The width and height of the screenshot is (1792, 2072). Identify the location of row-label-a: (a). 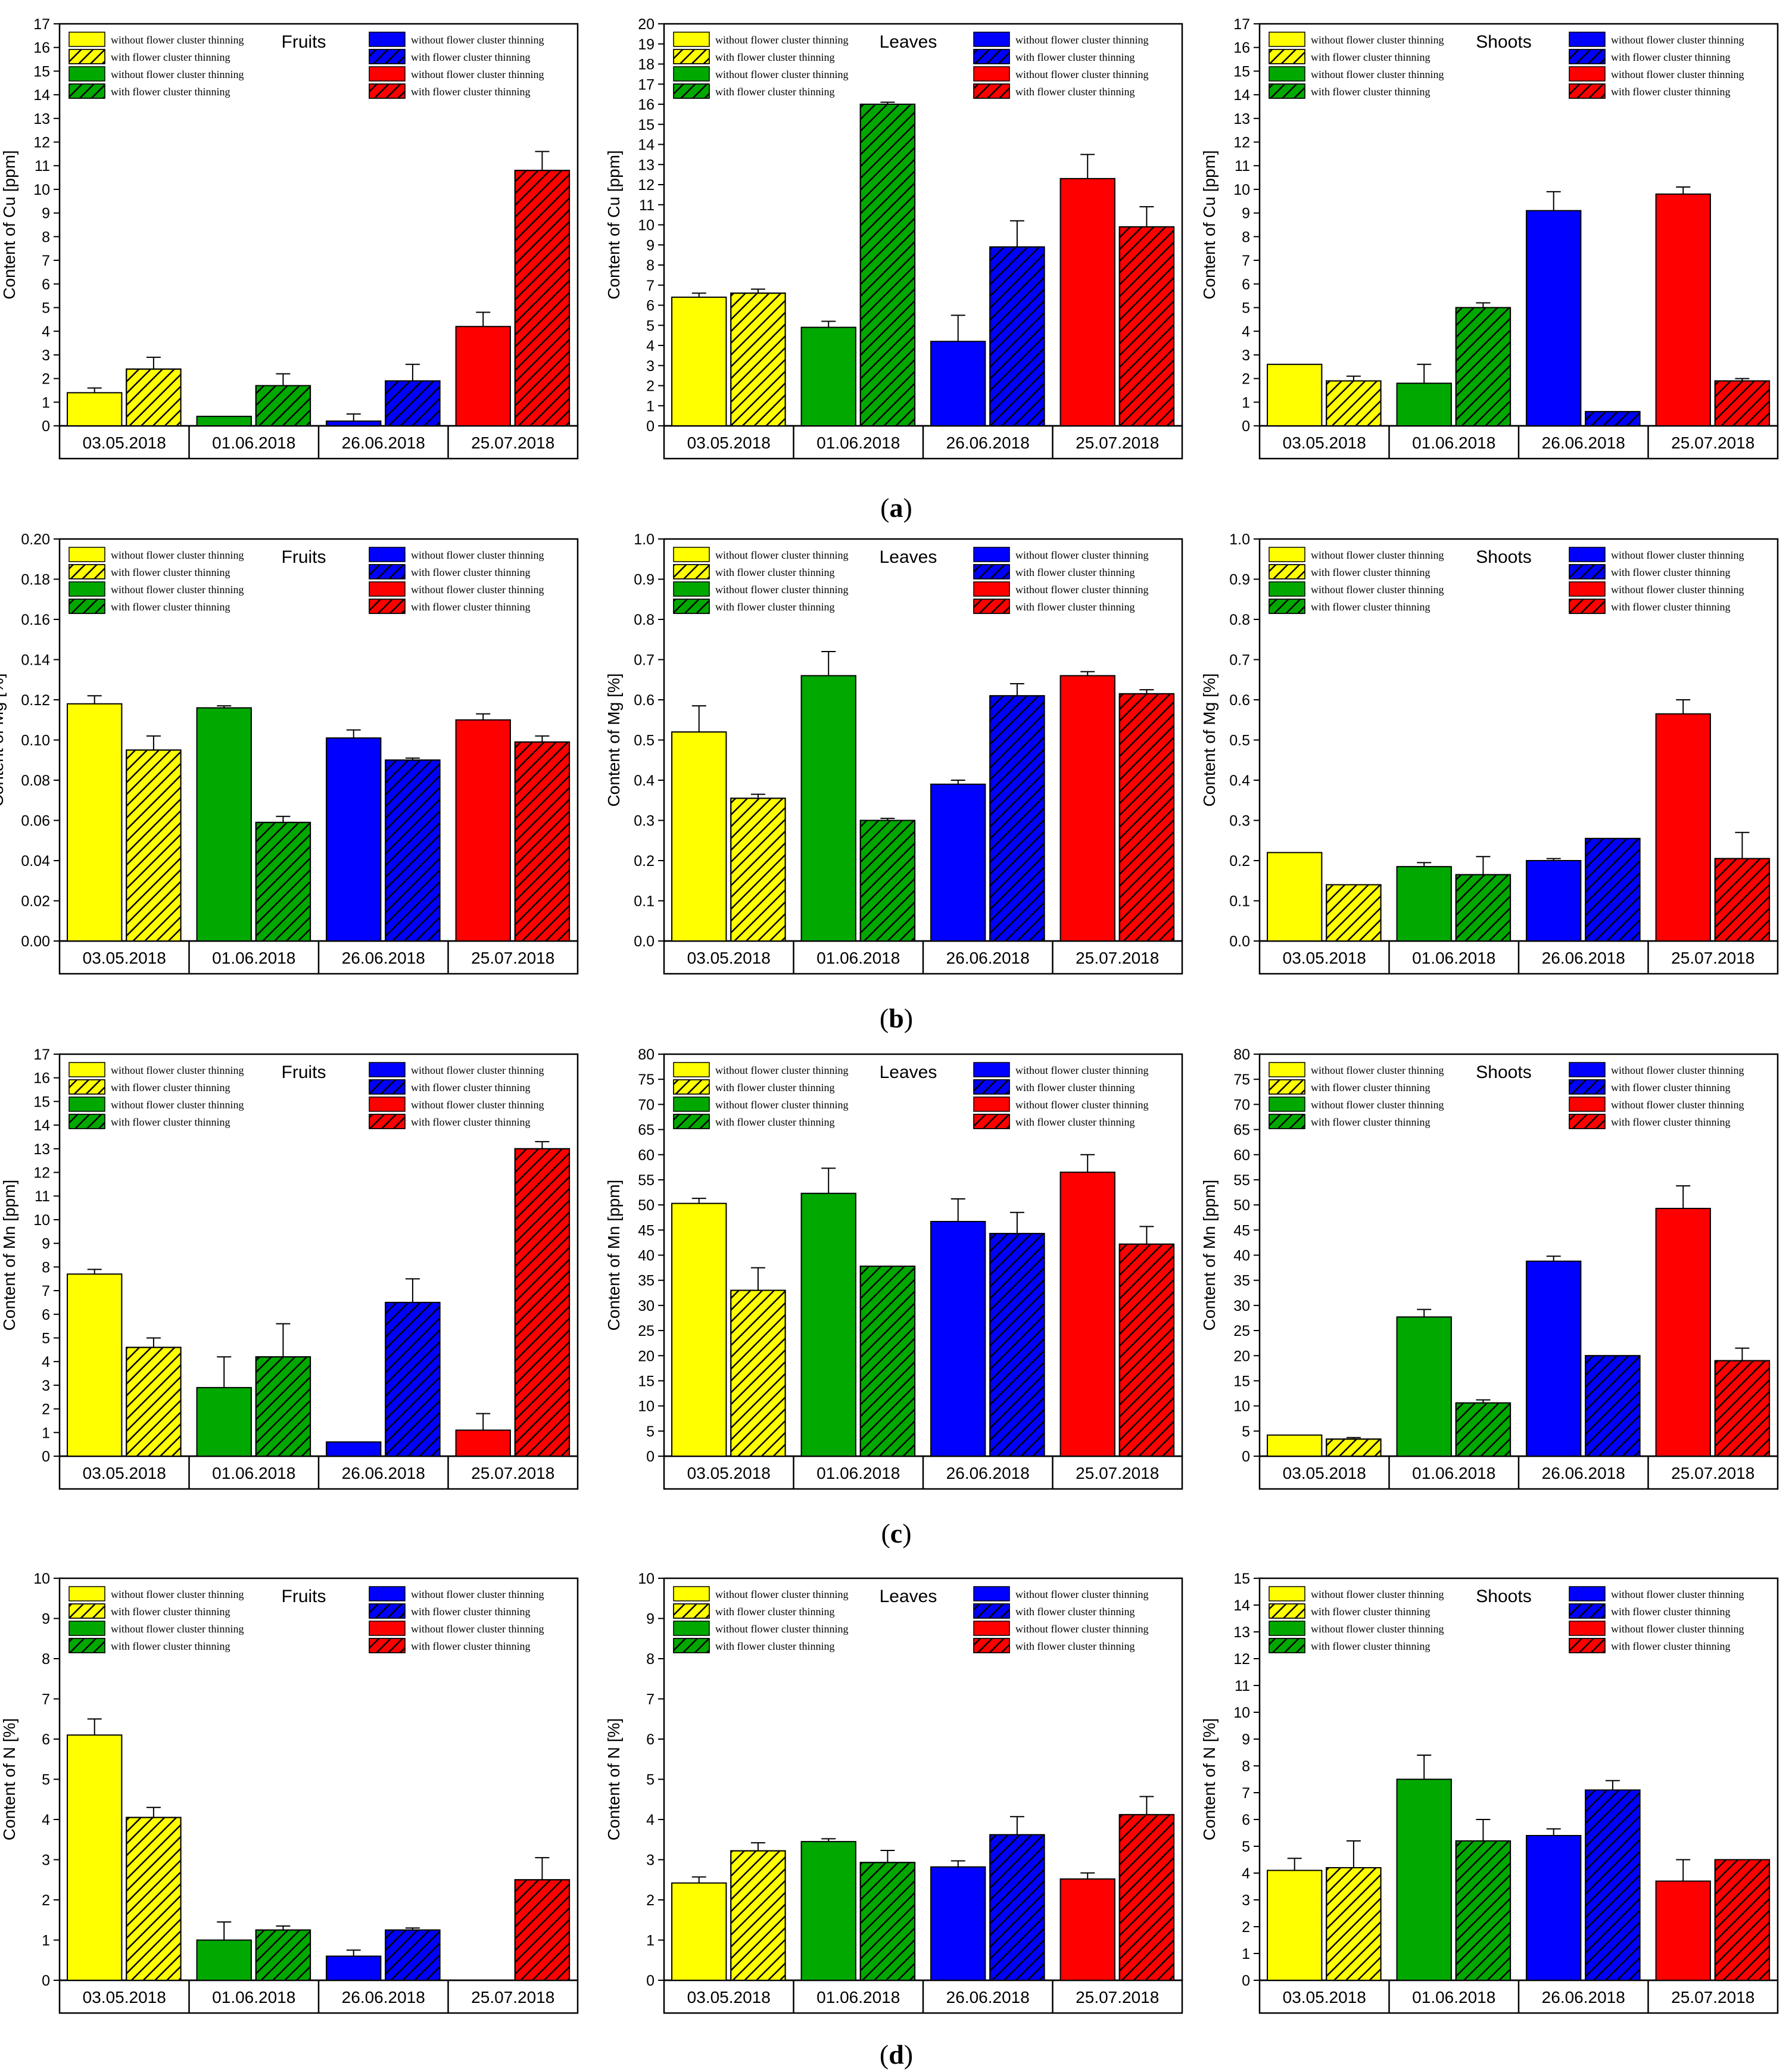
(896, 508).